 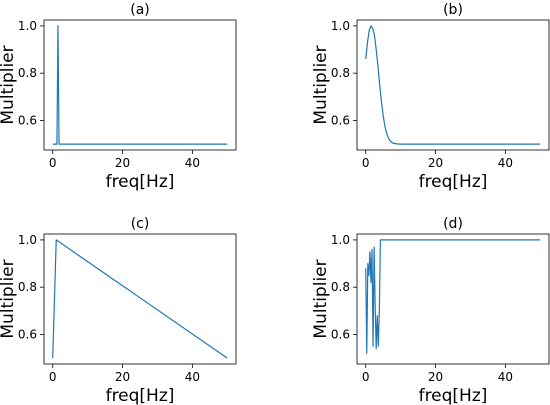 I want to click on subplot-title: (d), so click(x=453, y=224).